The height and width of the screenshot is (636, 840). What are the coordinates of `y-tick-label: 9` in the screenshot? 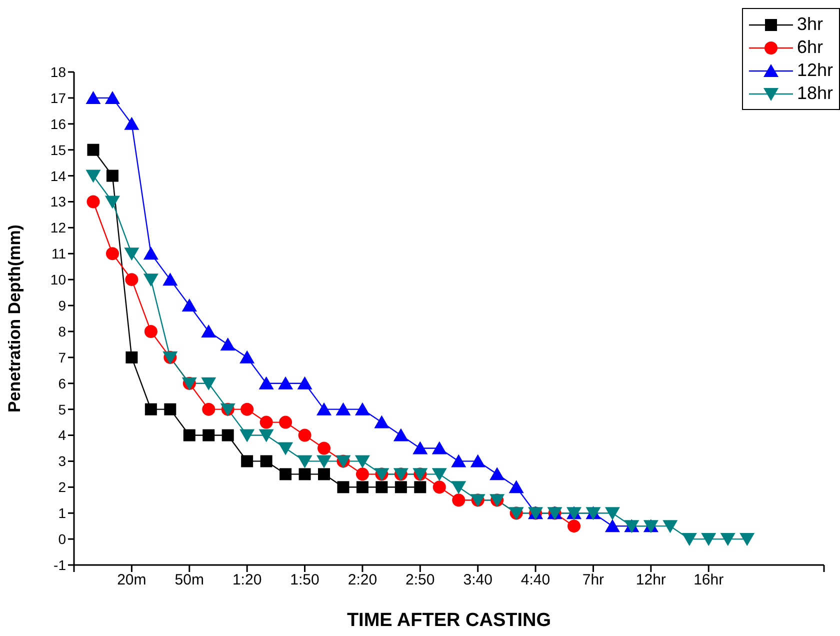 It's located at (62, 305).